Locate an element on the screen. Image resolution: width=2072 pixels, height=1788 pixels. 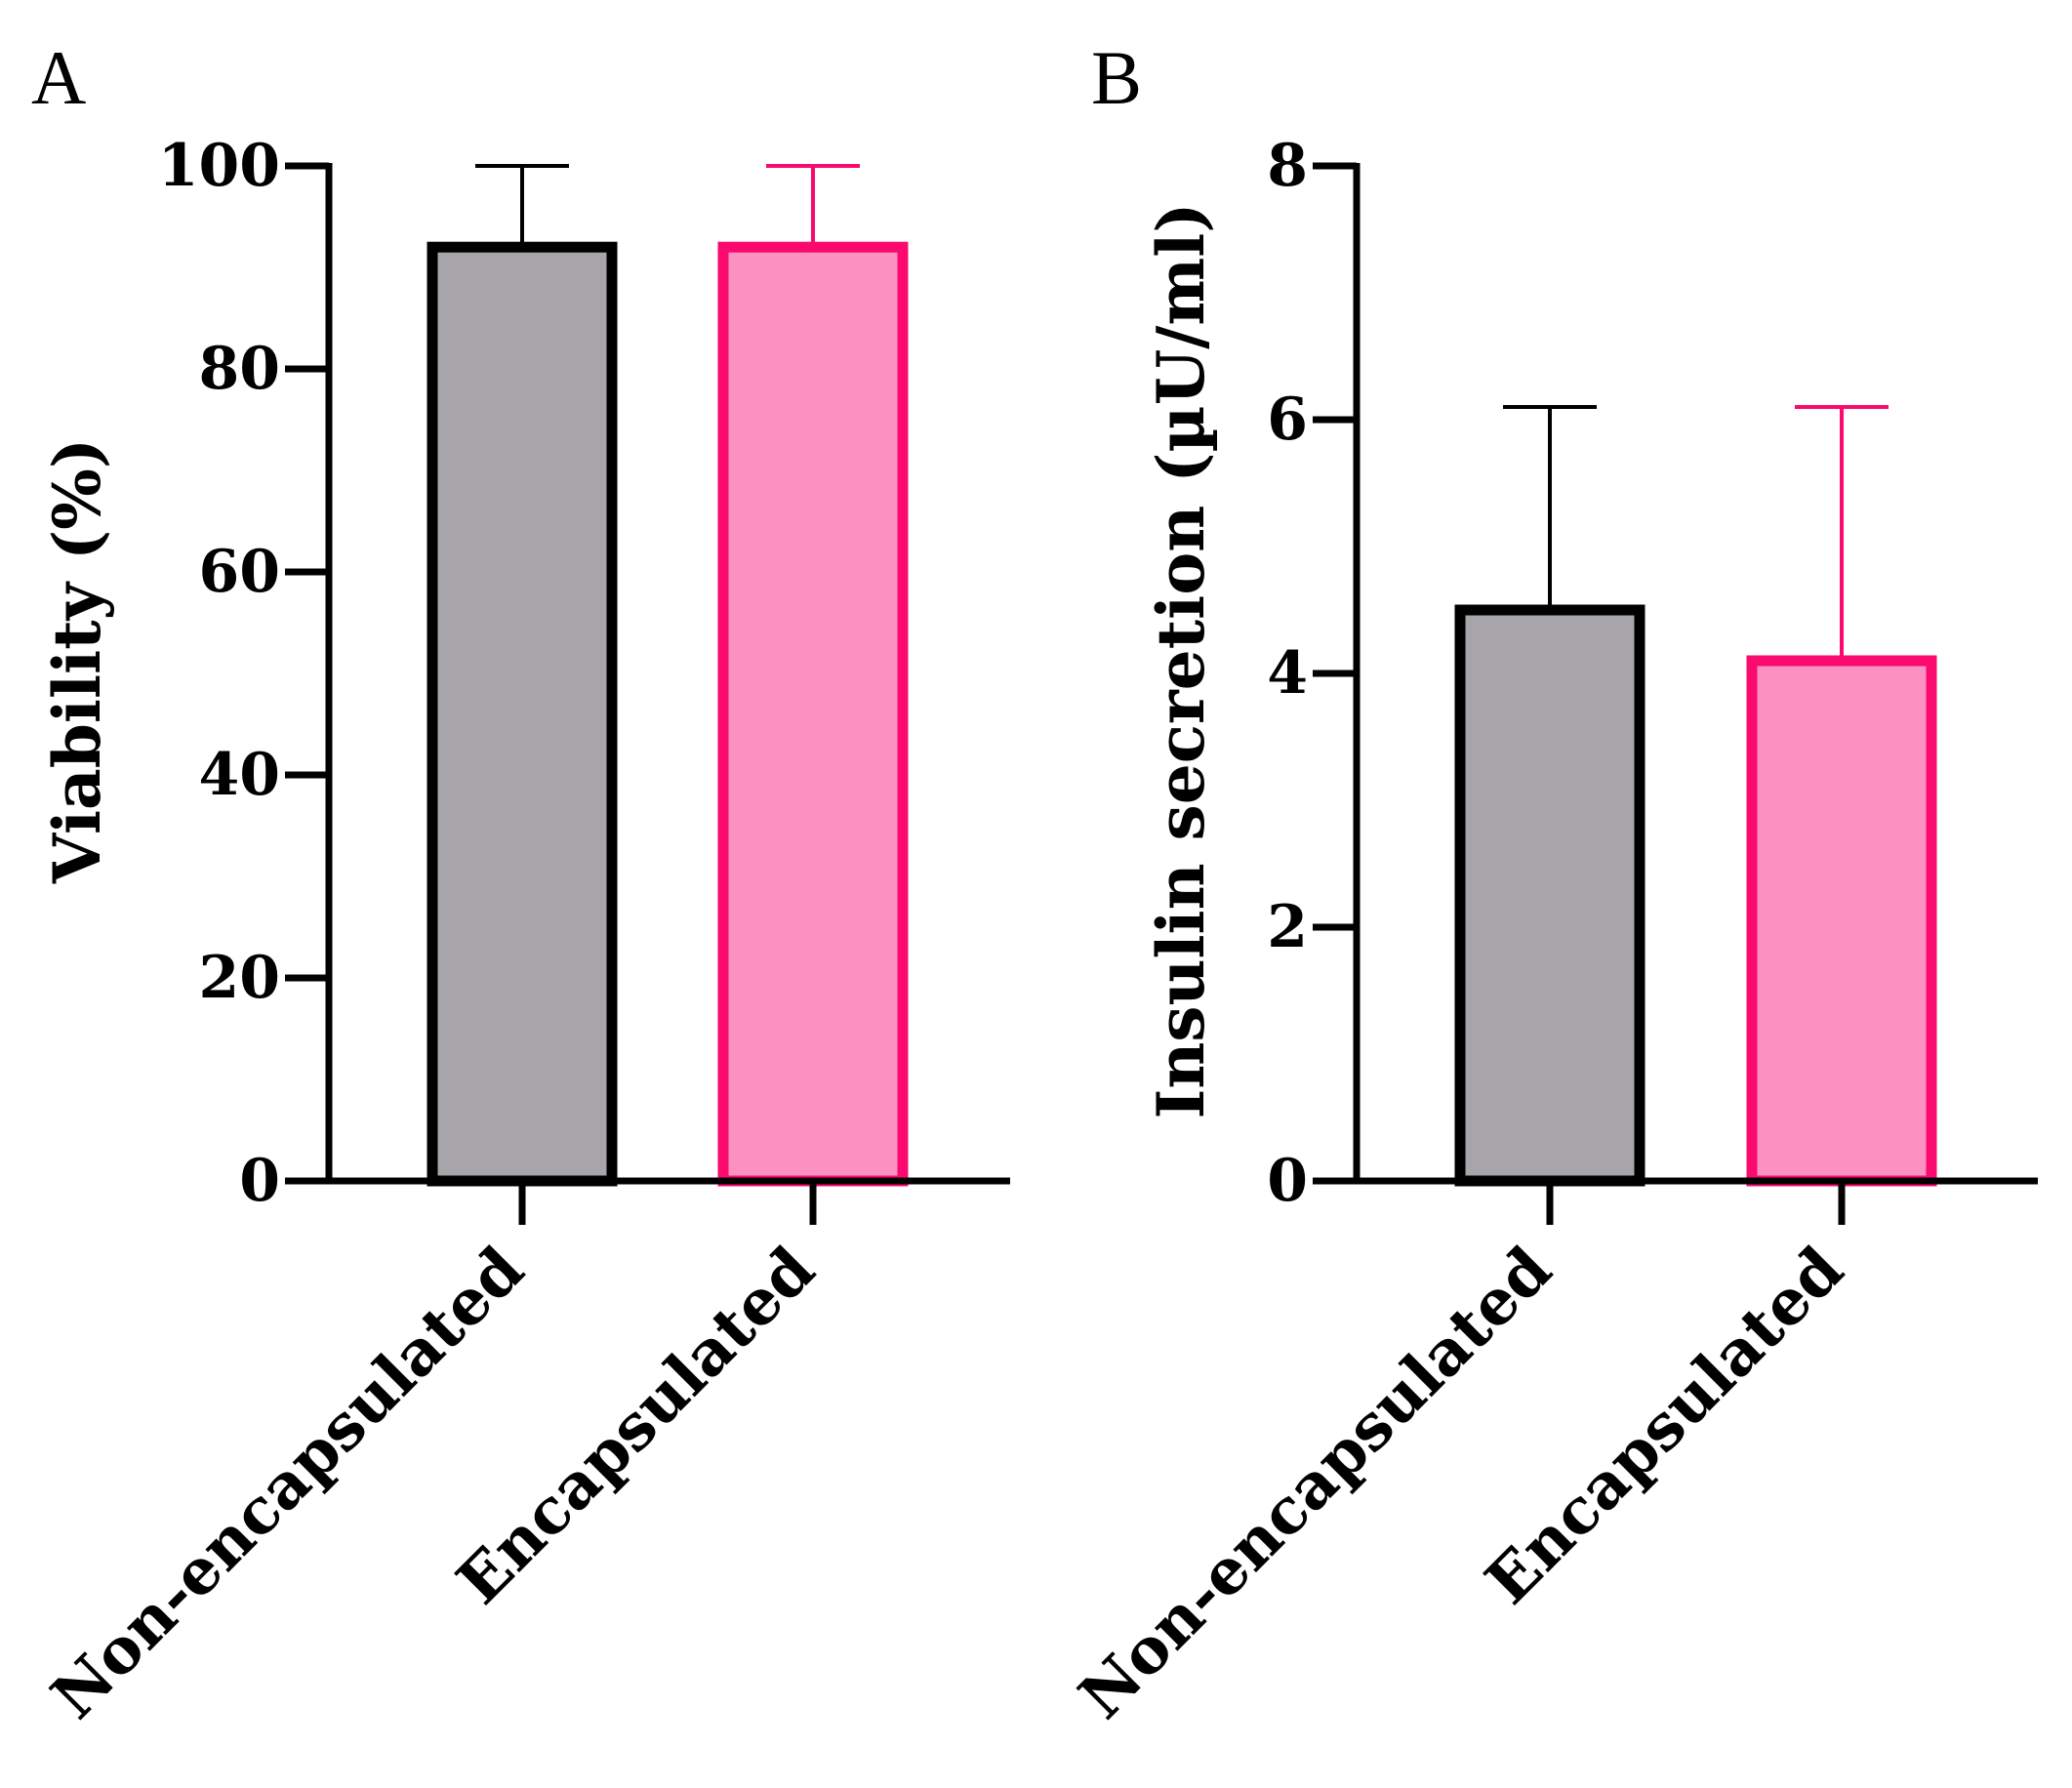
panel-a-y-tick-label: 40 is located at coordinates (240, 775).